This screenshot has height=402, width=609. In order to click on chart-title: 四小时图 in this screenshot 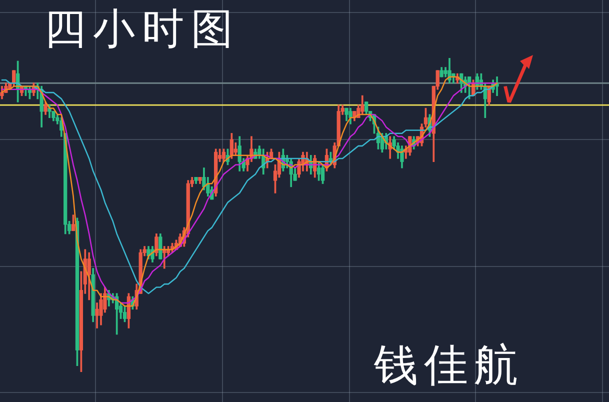, I will do `click(142, 28)`.